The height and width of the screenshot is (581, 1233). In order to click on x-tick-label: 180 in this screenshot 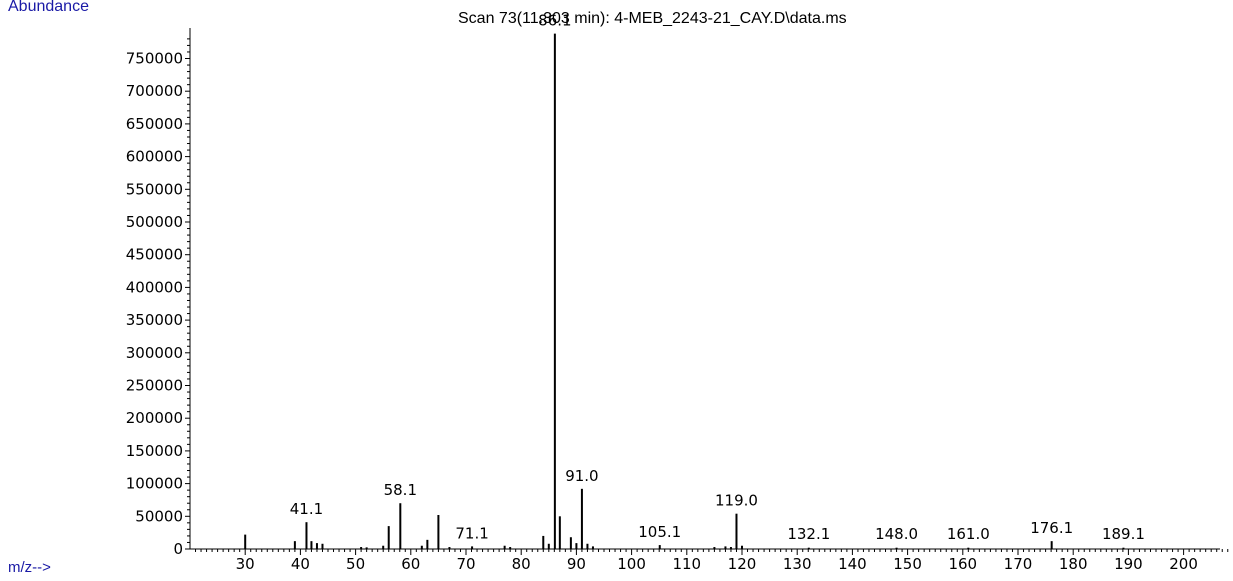, I will do `click(1073, 564)`.